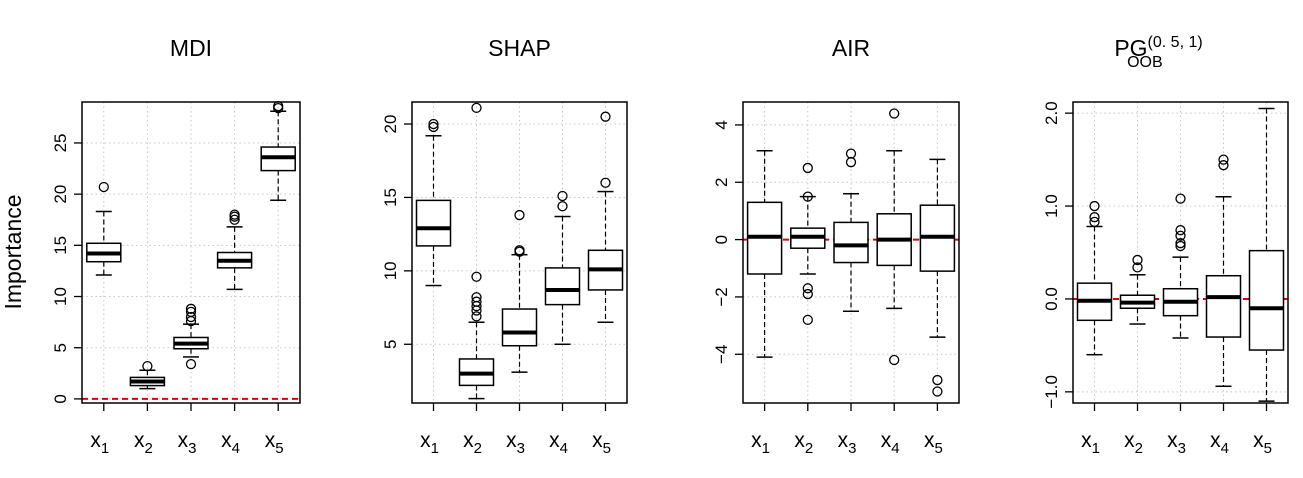  I want to click on y-tick-label: 1.0, so click(1051, 206).